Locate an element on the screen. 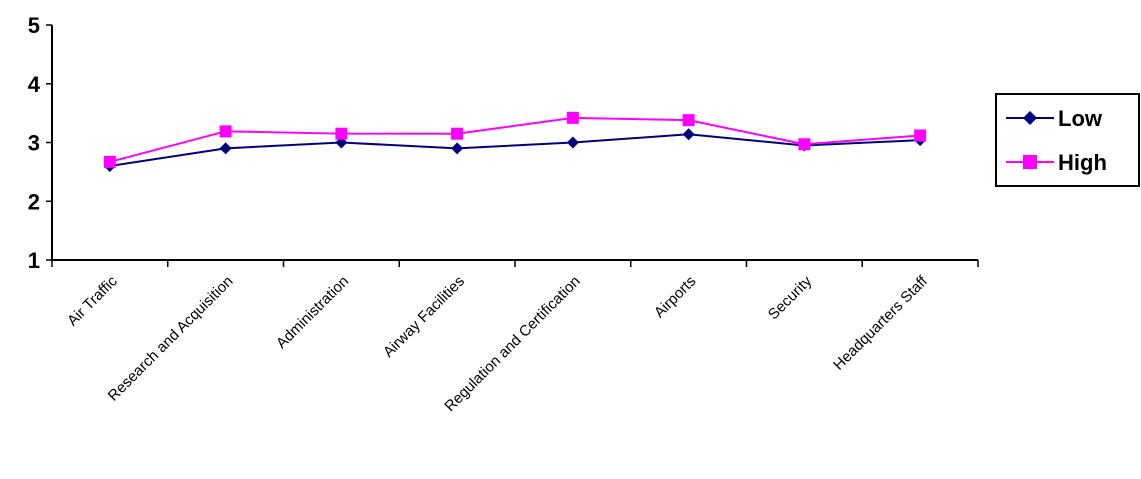  legend-item-low: Low is located at coordinates (1054, 118).